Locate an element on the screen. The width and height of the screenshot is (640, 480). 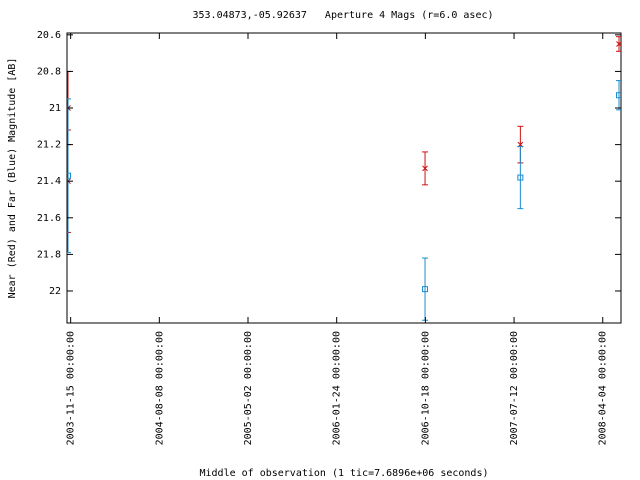
x-tick-label: 2008-04-04 00:00:00 is located at coordinates (603, 388).